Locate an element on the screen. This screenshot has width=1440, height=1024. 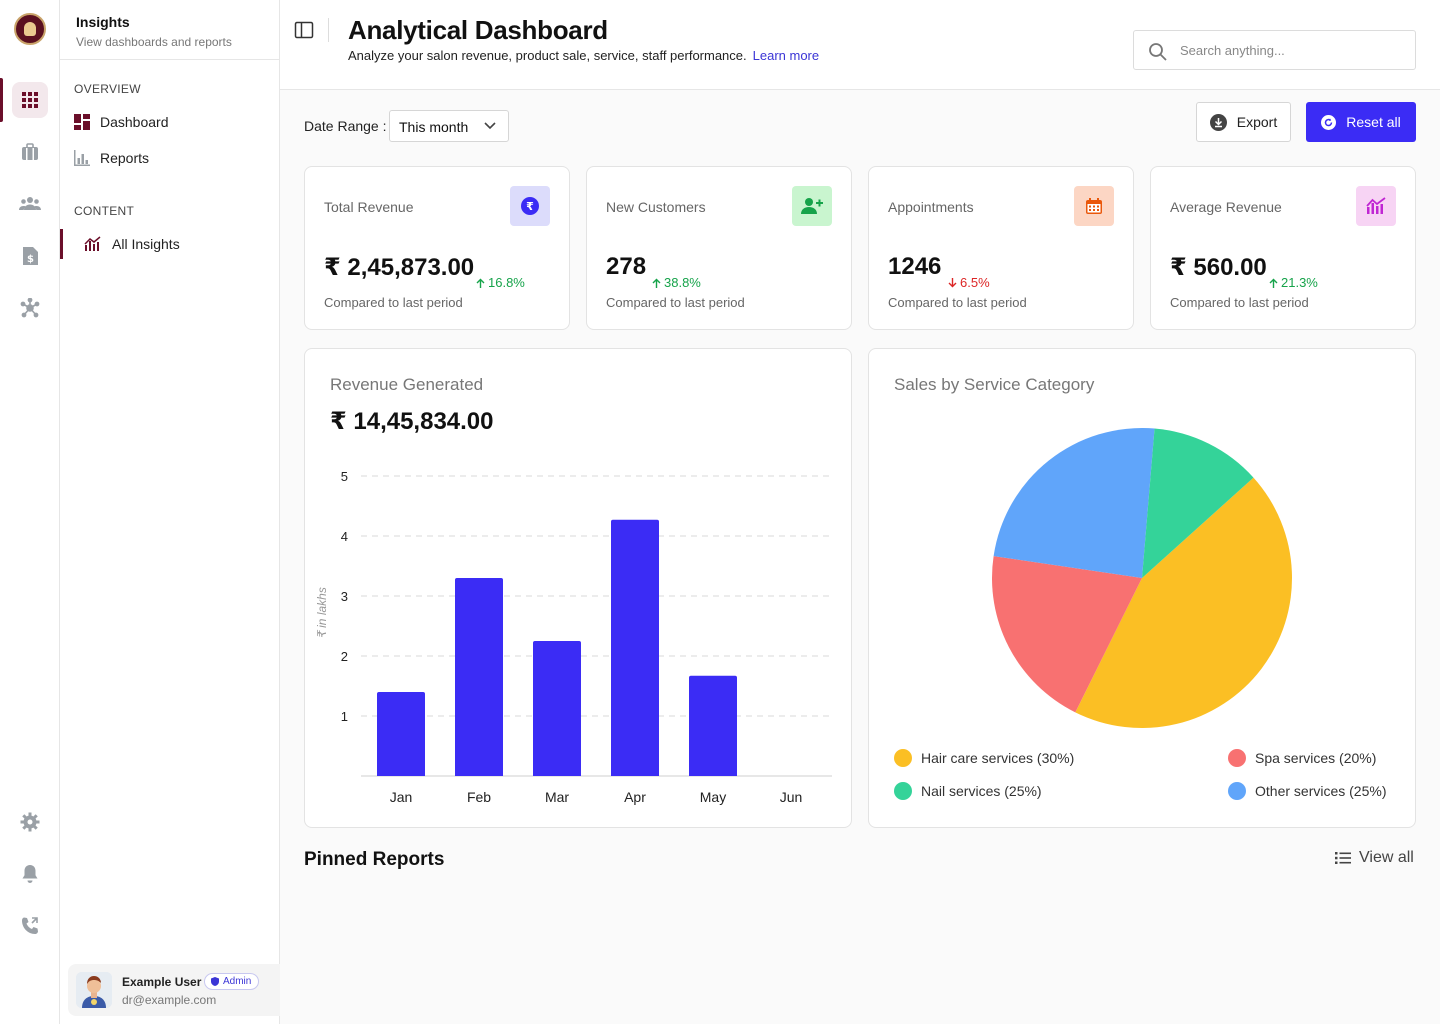
icon-rail: $ is located at coordinates (30, 512).